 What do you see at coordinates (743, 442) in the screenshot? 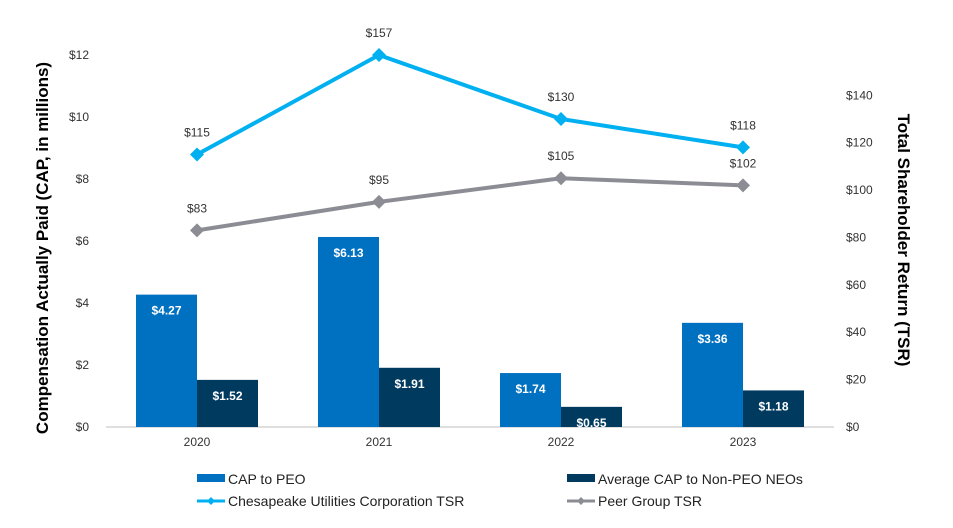
I see `x-tick-label: 2023` at bounding box center [743, 442].